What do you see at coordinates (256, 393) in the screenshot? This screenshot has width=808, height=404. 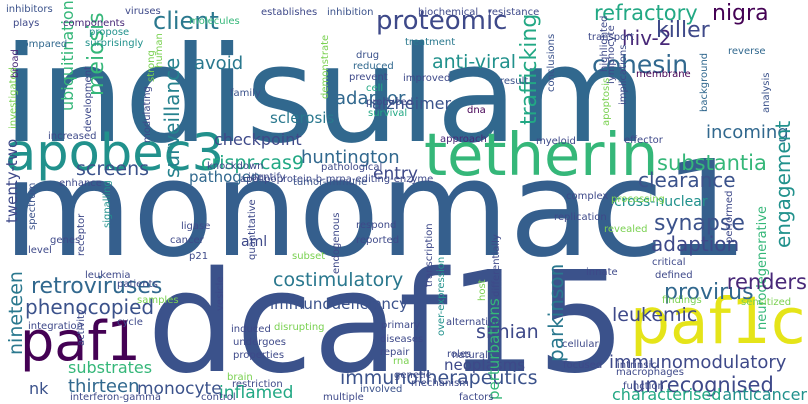 I see `cloud-word: inflamed` at bounding box center [256, 393].